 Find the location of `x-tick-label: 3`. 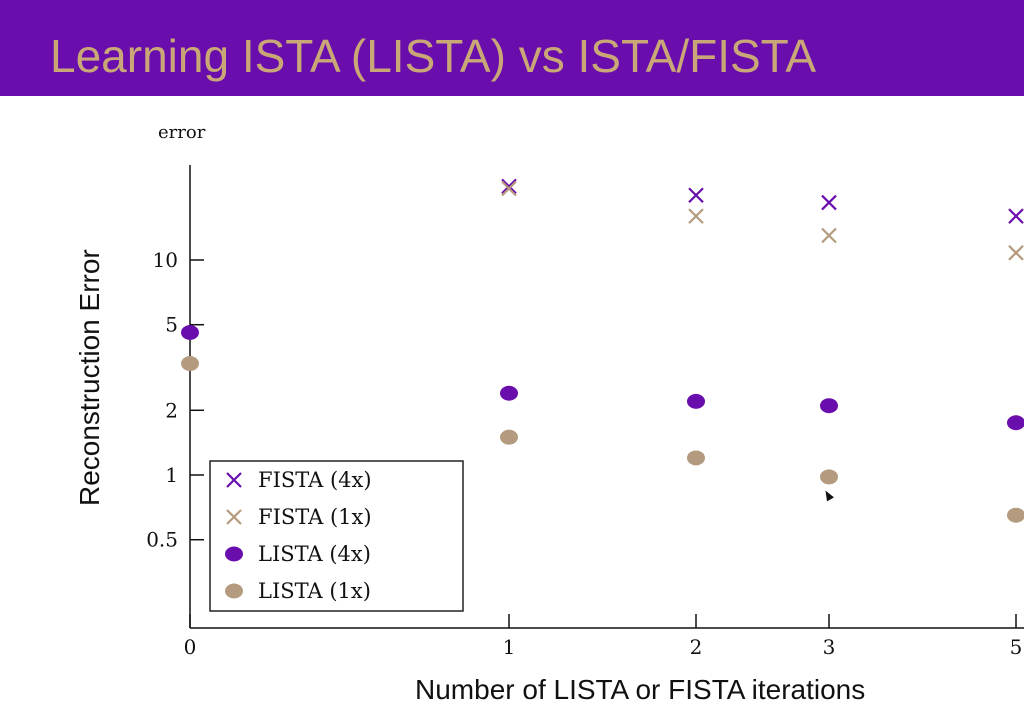

x-tick-label: 3 is located at coordinates (829, 647).